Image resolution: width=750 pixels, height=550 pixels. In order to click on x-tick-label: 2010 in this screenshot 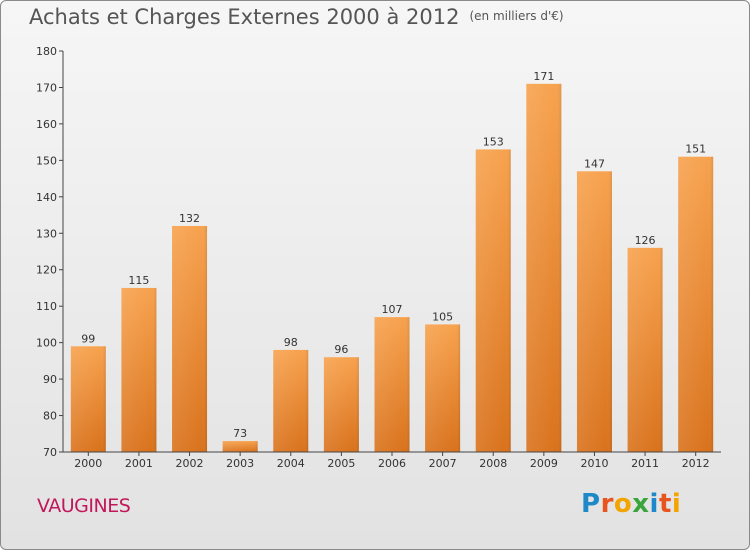, I will do `click(594, 463)`.